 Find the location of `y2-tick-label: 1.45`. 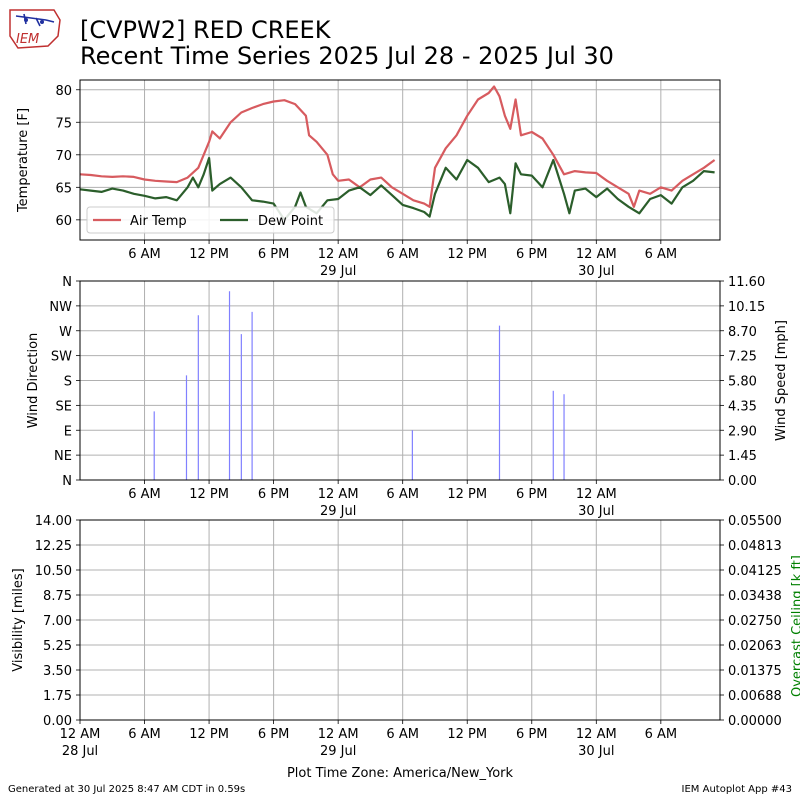

y2-tick-label: 1.45 is located at coordinates (742, 456).